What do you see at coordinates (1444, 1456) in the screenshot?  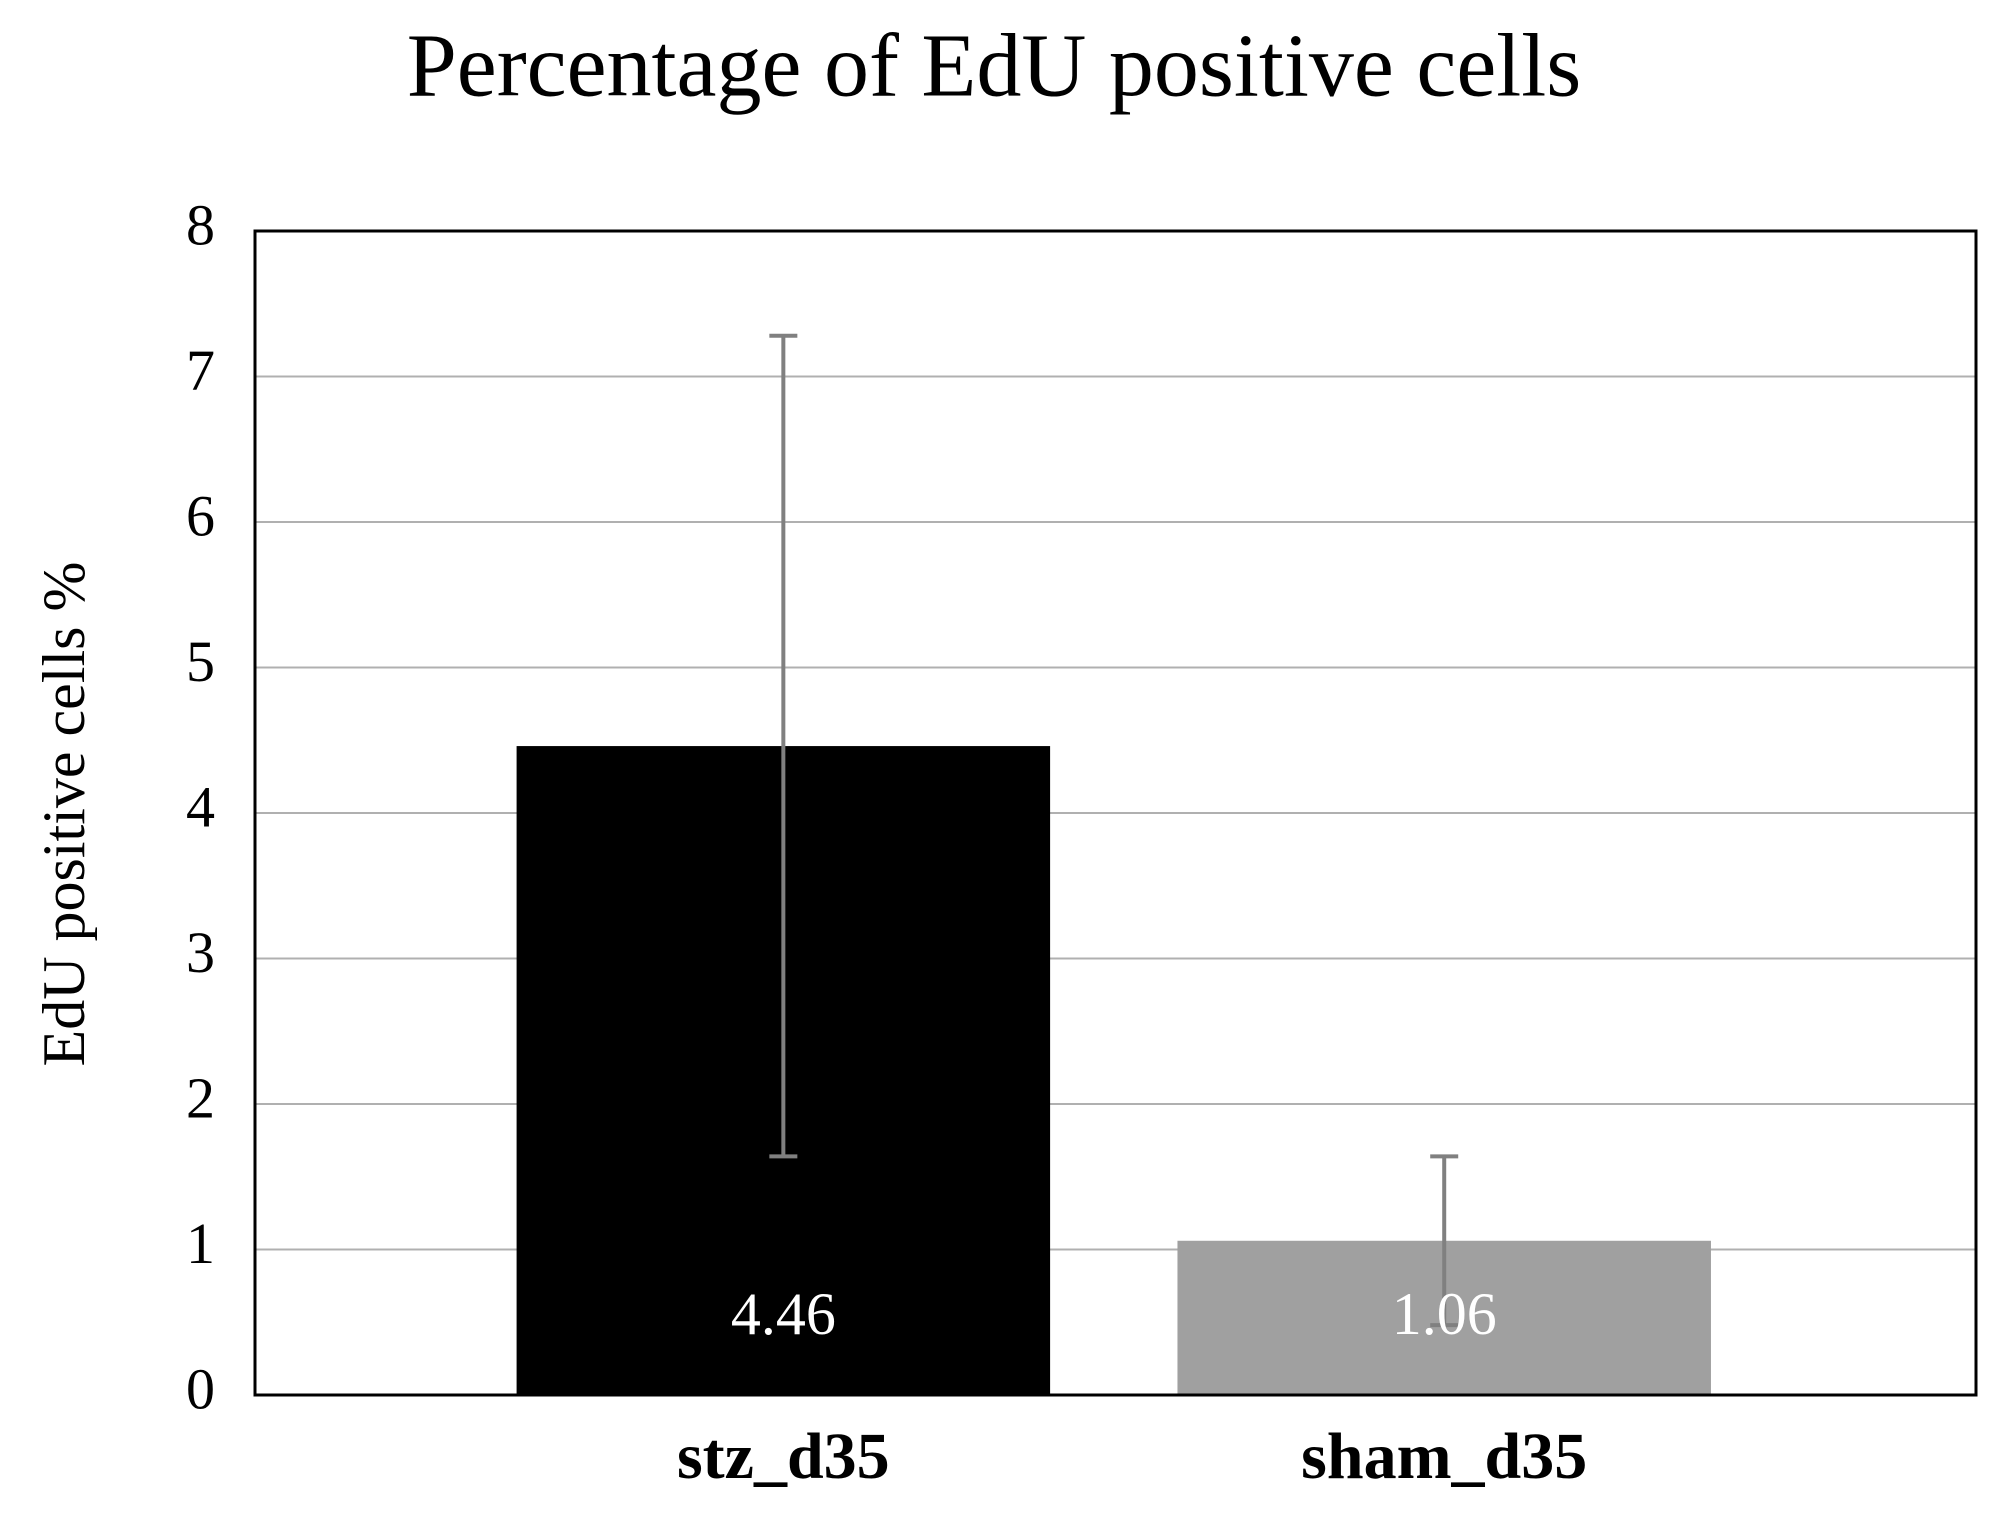 I see `x-tick-label: sham_d35` at bounding box center [1444, 1456].